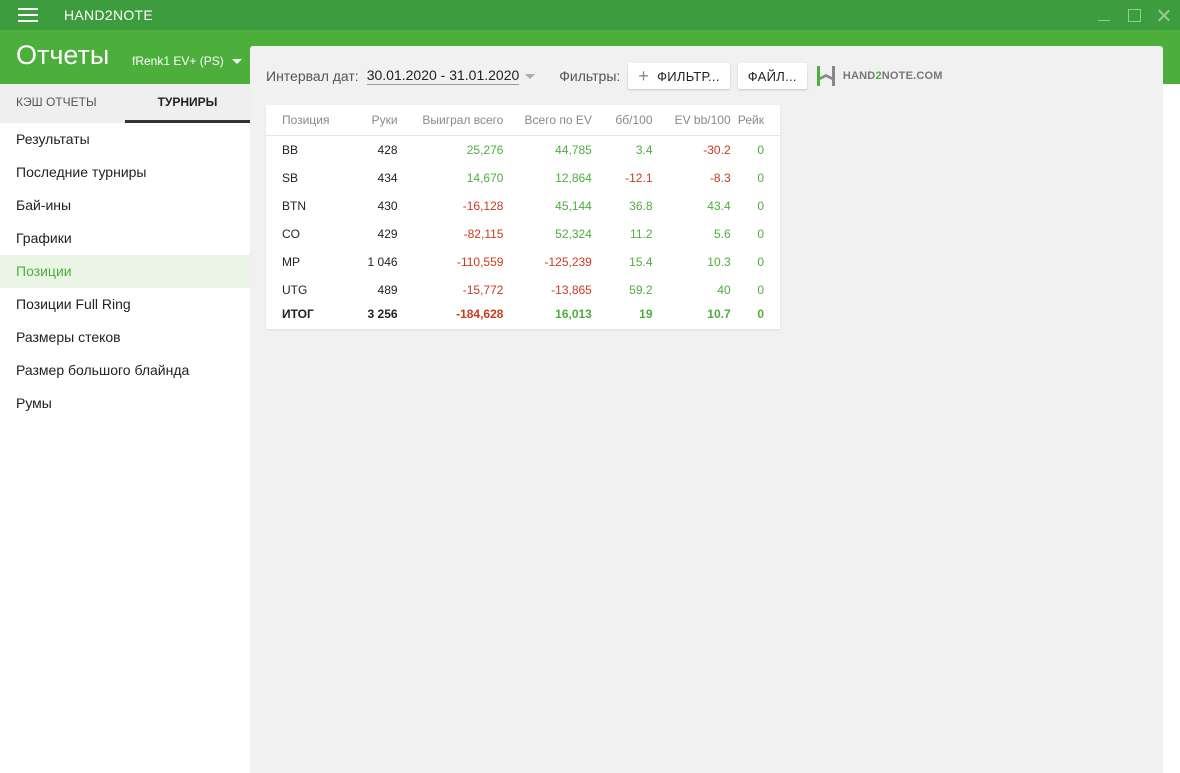  I want to click on report-tabs: КЭШ ОТЧЕТЫ ТУРНИРЫ, so click(125, 103).